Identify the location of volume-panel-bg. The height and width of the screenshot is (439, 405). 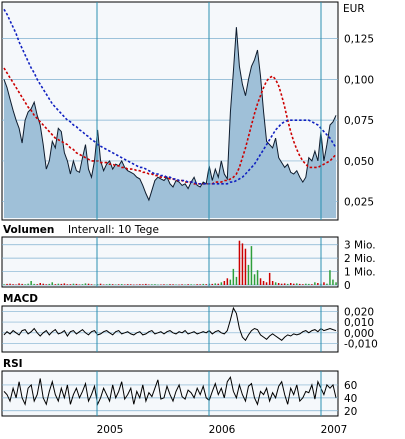
(170, 262).